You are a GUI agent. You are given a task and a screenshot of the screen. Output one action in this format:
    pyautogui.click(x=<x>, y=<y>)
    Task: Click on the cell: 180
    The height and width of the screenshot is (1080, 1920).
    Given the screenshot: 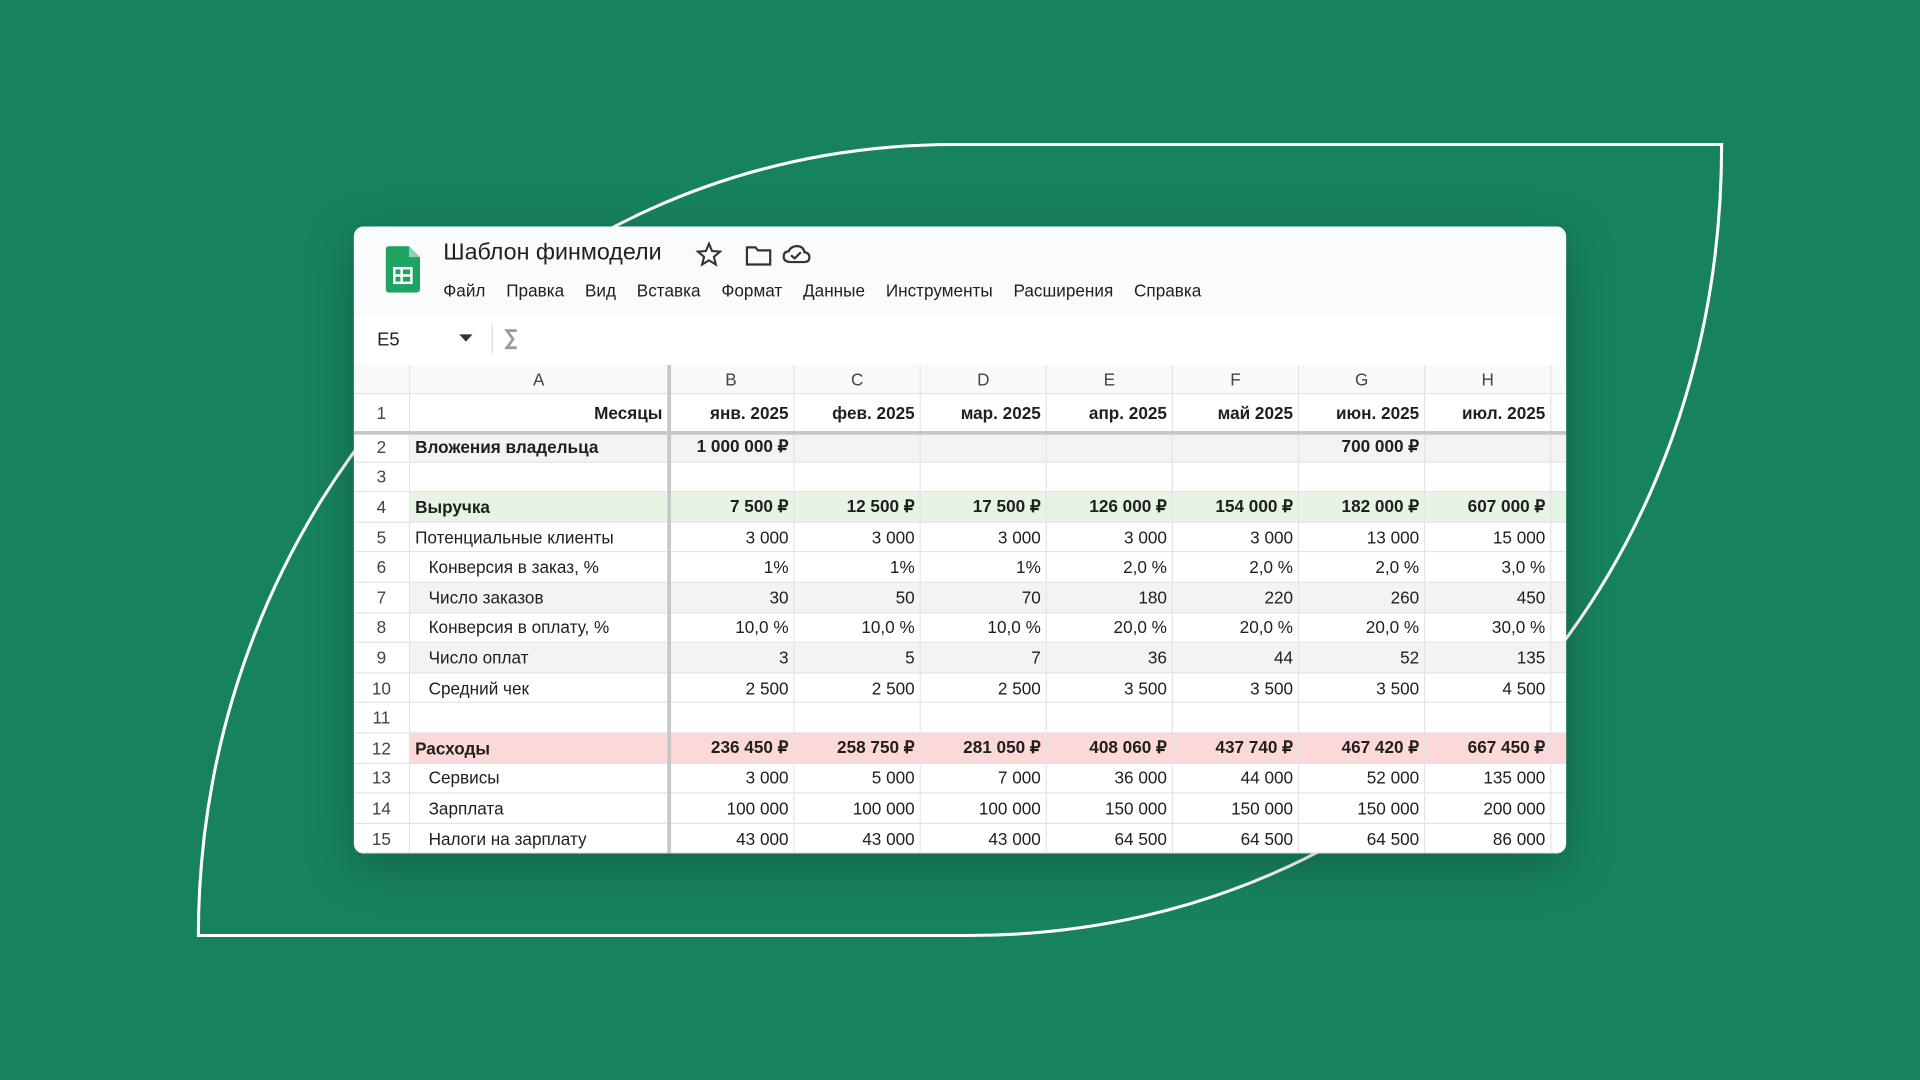 What is the action you would take?
    pyautogui.click(x=1110, y=597)
    